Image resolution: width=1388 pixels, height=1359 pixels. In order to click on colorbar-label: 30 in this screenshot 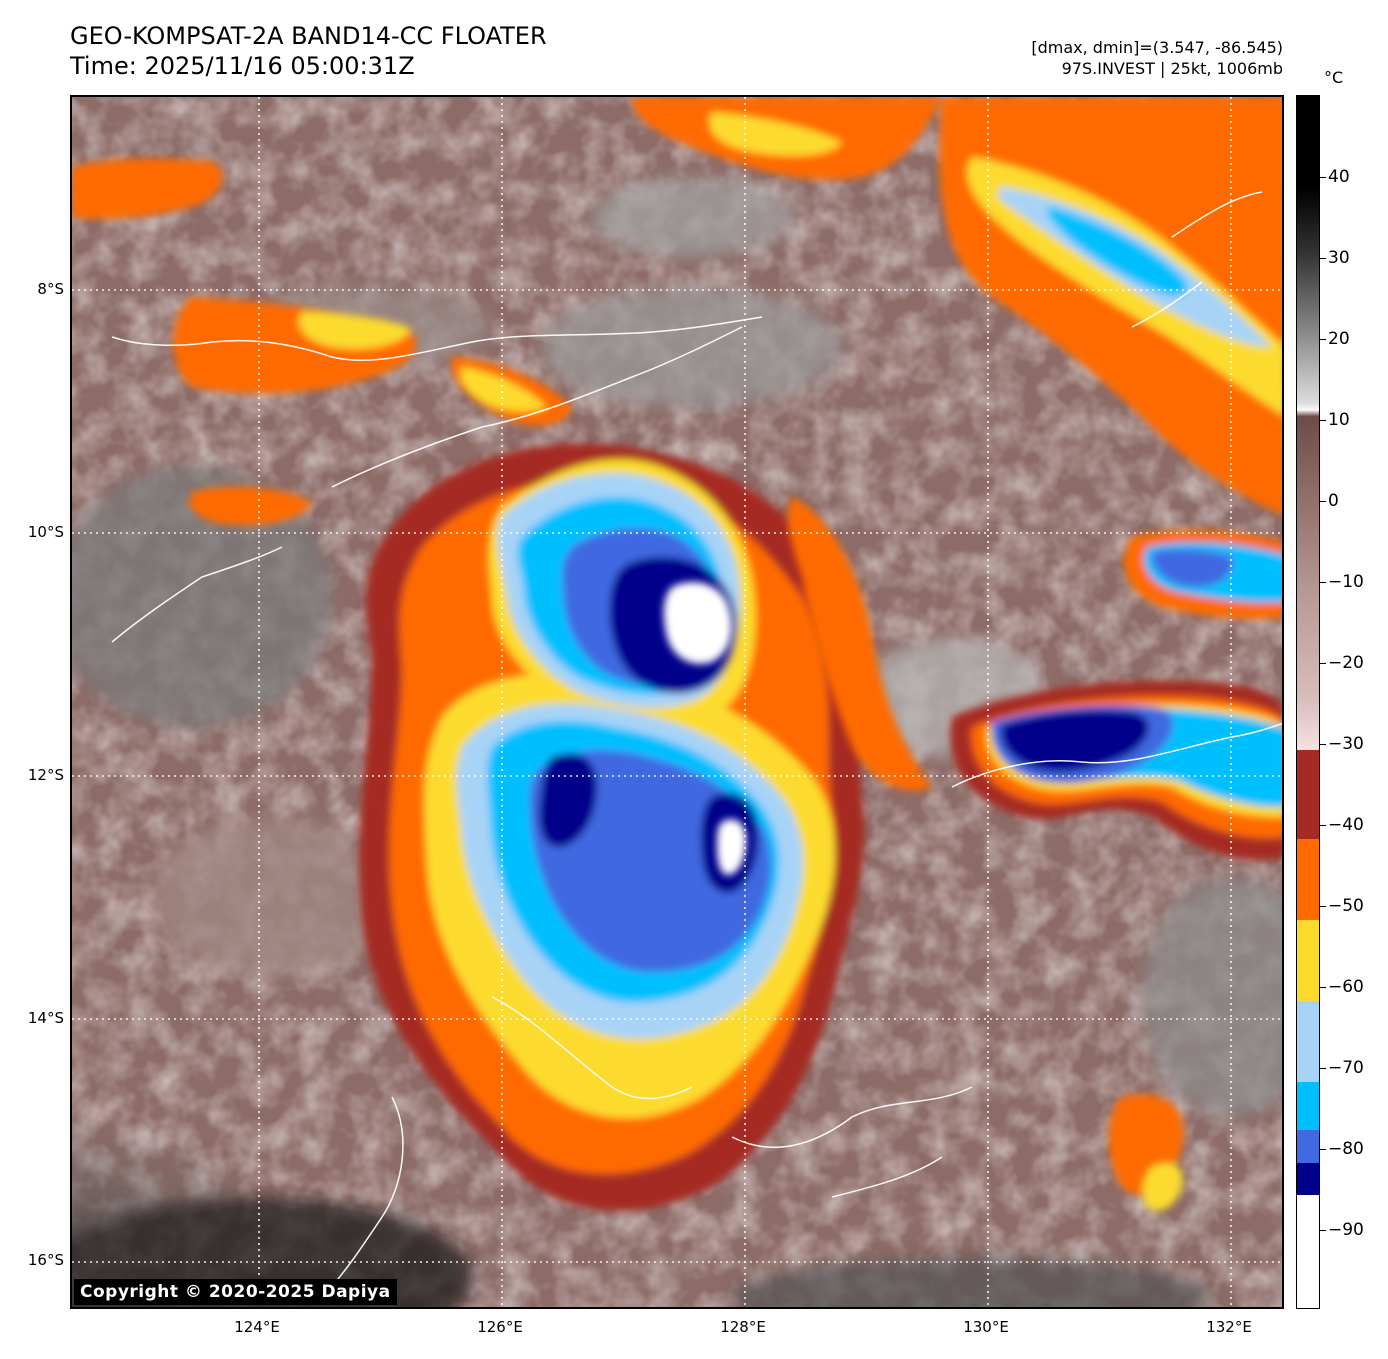, I will do `click(1339, 258)`.